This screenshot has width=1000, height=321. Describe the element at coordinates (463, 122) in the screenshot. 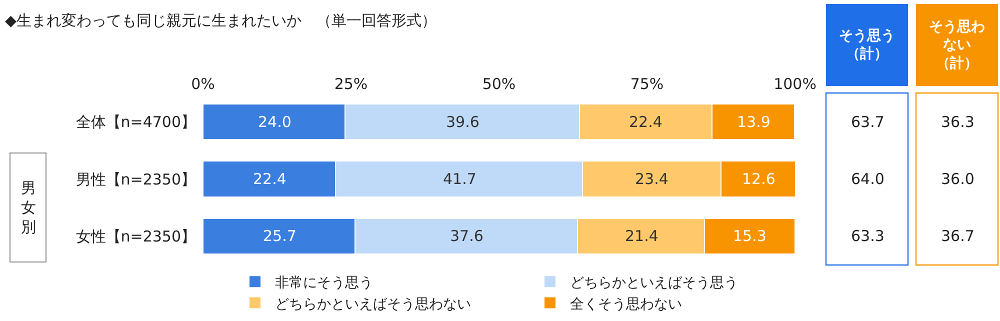

I see `text: 39.6` at that location.